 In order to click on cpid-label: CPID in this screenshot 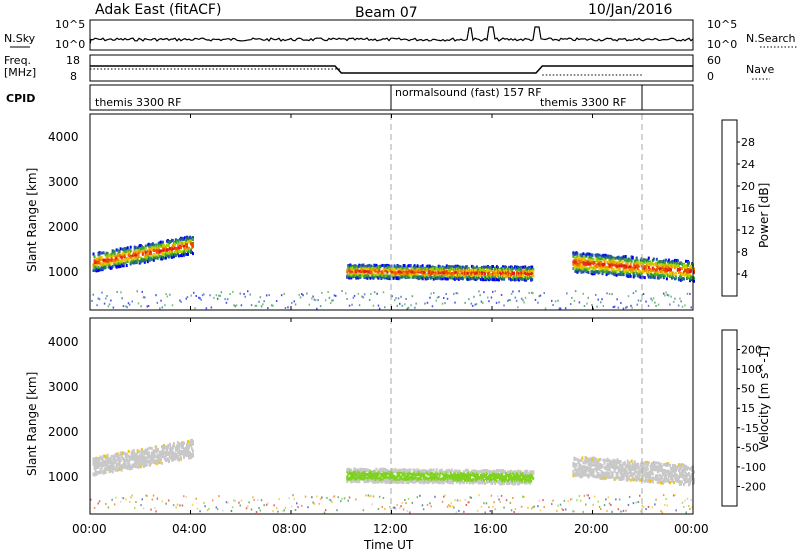, I will do `click(20, 98)`.